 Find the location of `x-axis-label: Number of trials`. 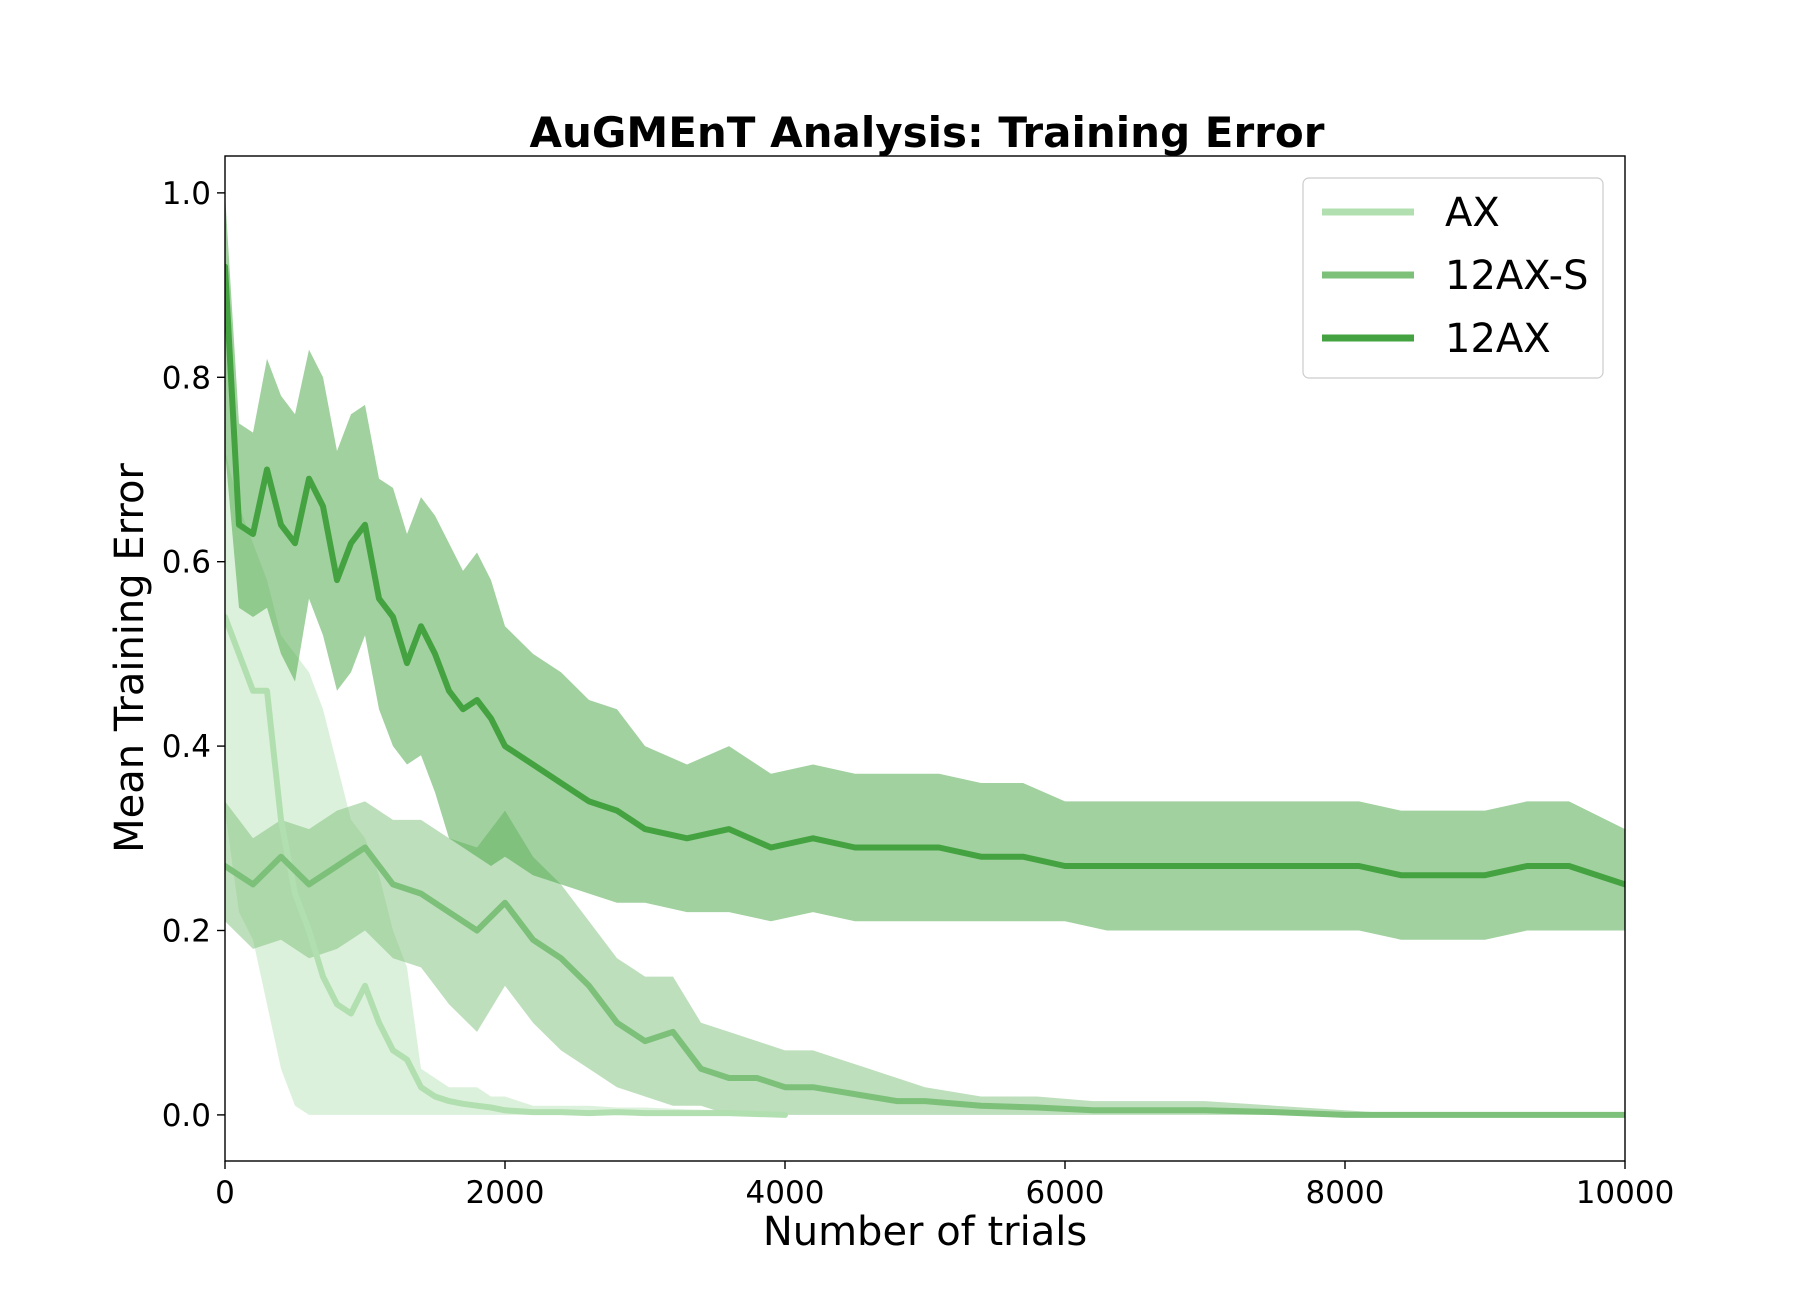

x-axis-label: Number of trials is located at coordinates (925, 1232).